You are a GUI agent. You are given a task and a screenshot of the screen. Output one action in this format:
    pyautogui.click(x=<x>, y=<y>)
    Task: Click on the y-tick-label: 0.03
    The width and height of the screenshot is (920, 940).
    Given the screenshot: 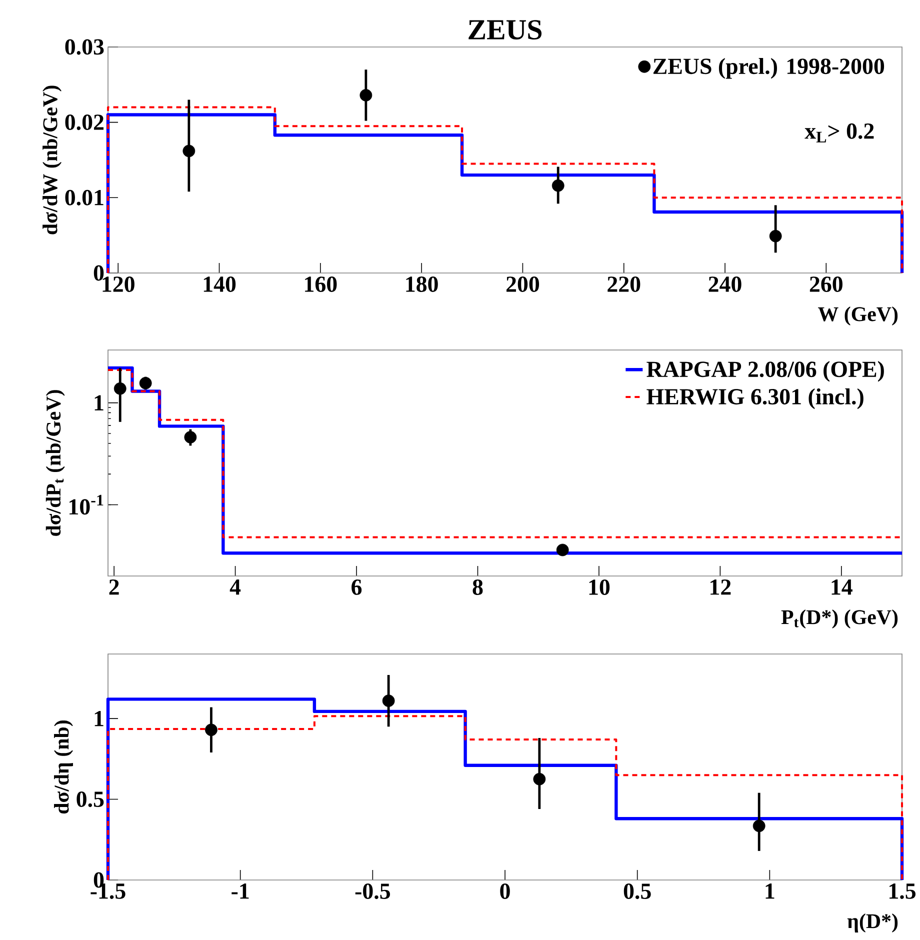 What is the action you would take?
    pyautogui.click(x=84, y=47)
    